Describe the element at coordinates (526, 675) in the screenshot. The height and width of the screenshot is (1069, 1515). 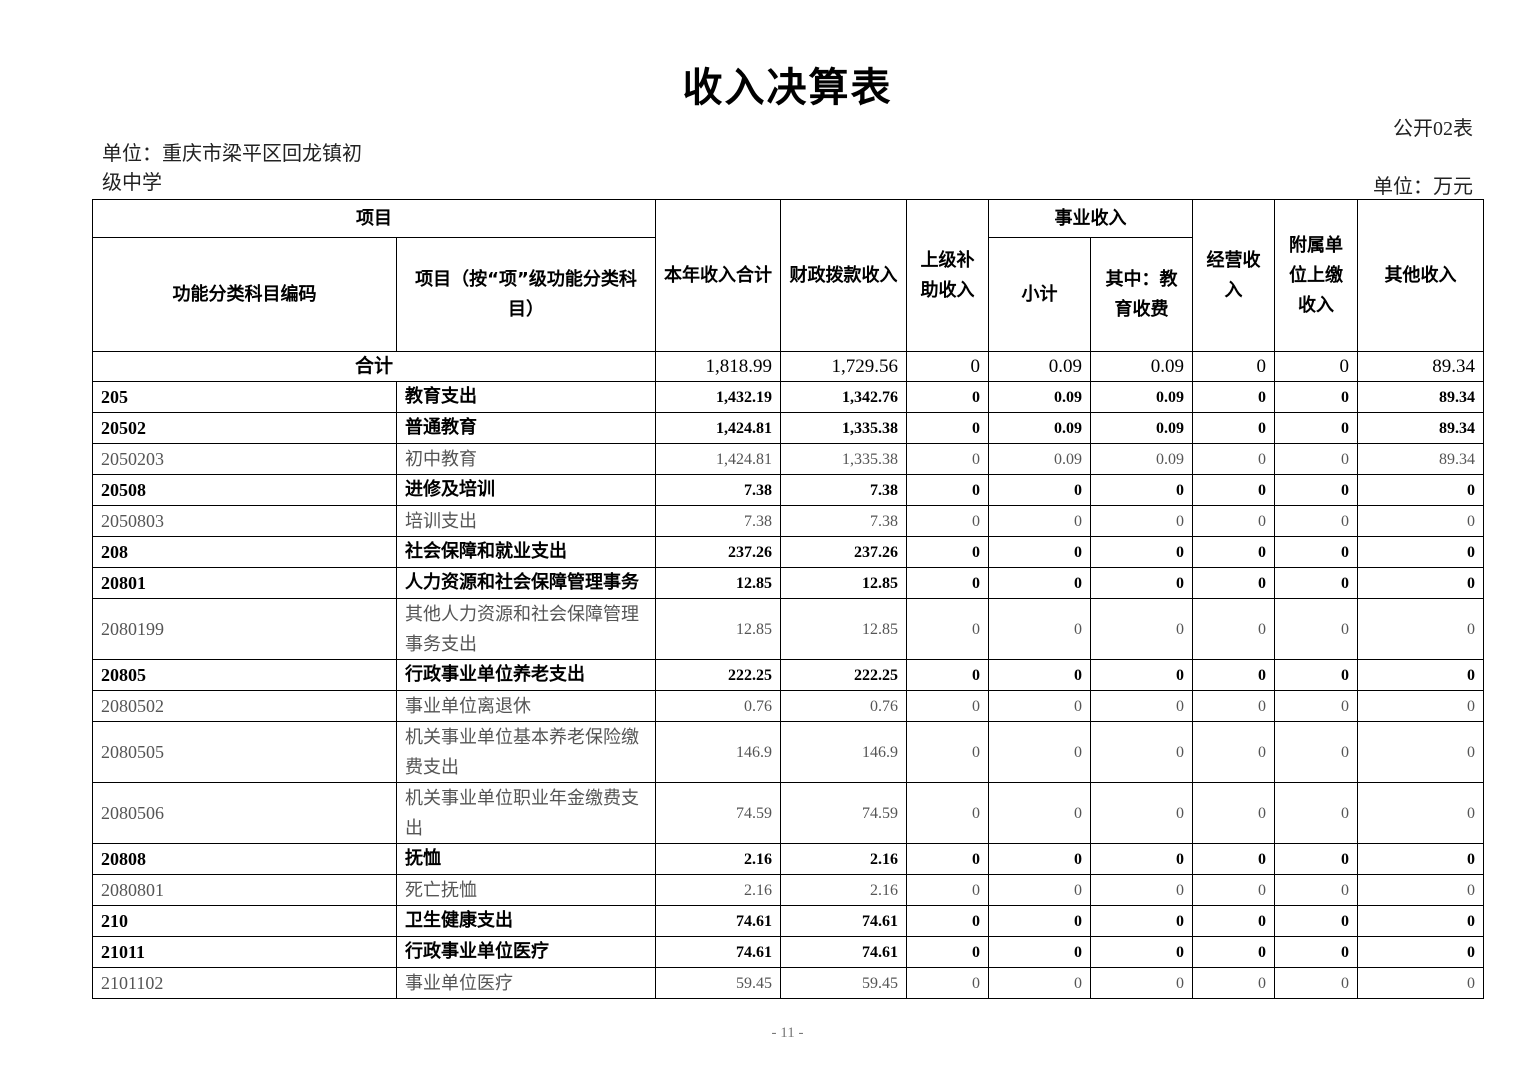
I see `subject-name: 行政事业单位养老支出` at that location.